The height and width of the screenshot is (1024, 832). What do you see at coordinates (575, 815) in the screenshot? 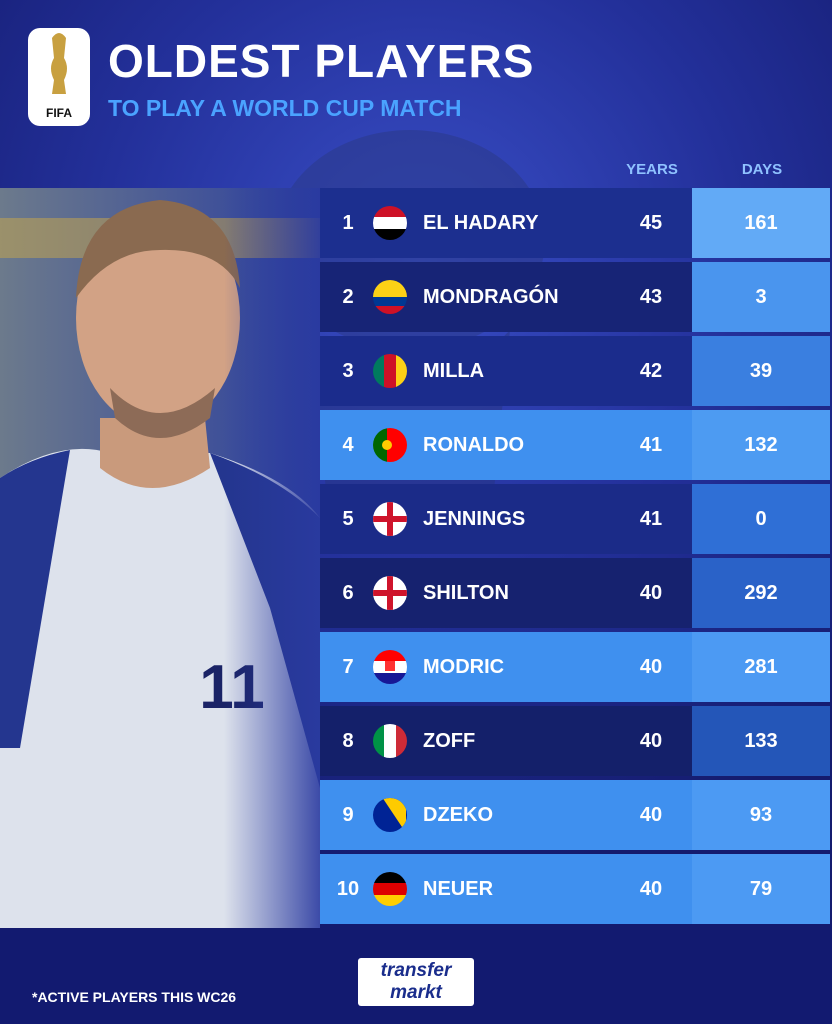
I see `table-row: 9 DZEKO 40 93` at bounding box center [575, 815].